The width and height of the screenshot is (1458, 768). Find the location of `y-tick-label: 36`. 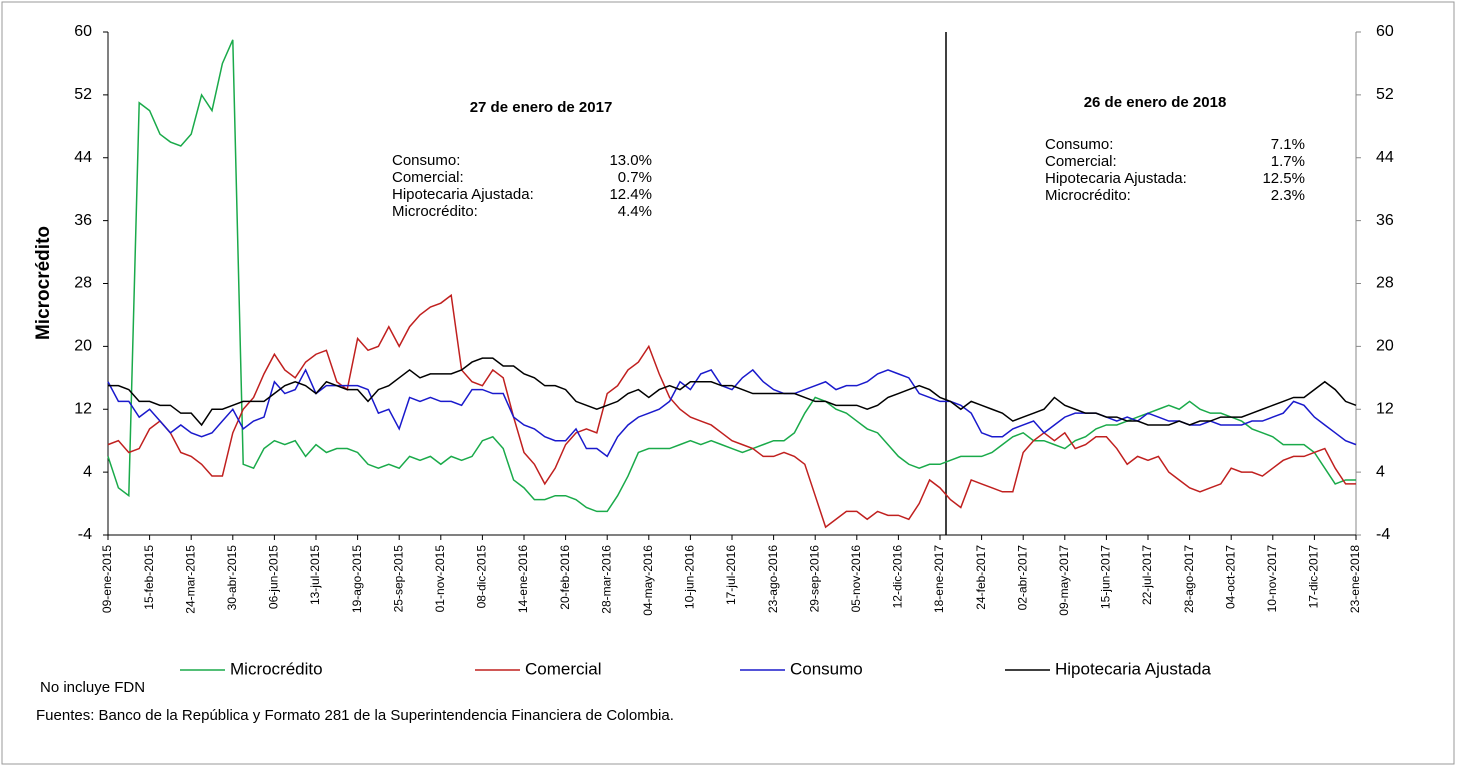

y-tick-label: 36 is located at coordinates (83, 220).